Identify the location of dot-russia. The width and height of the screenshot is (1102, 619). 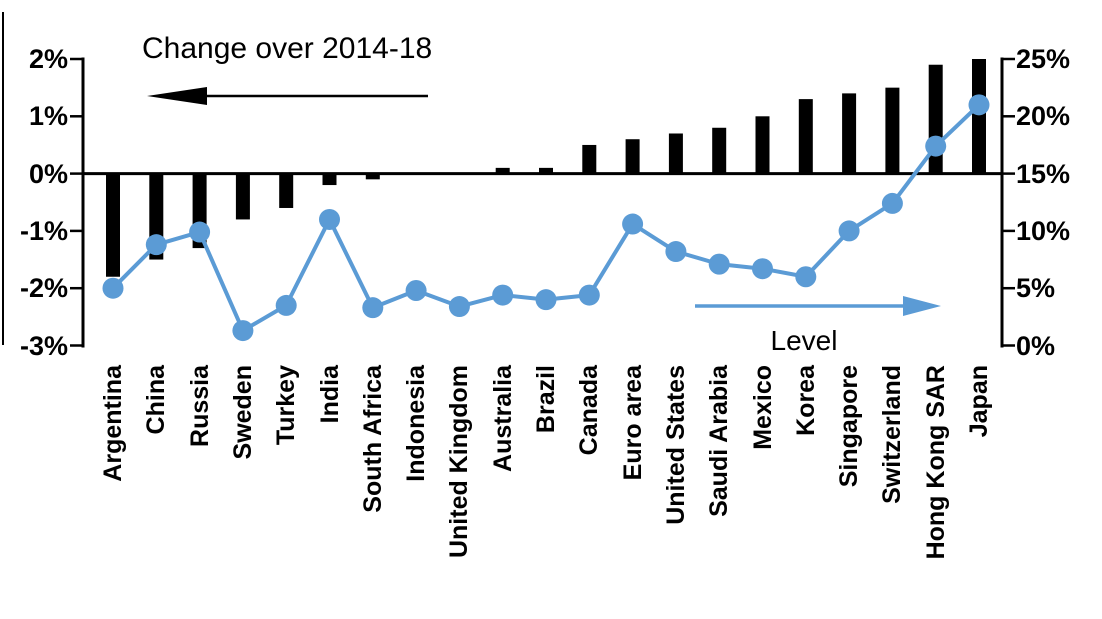
(200, 232).